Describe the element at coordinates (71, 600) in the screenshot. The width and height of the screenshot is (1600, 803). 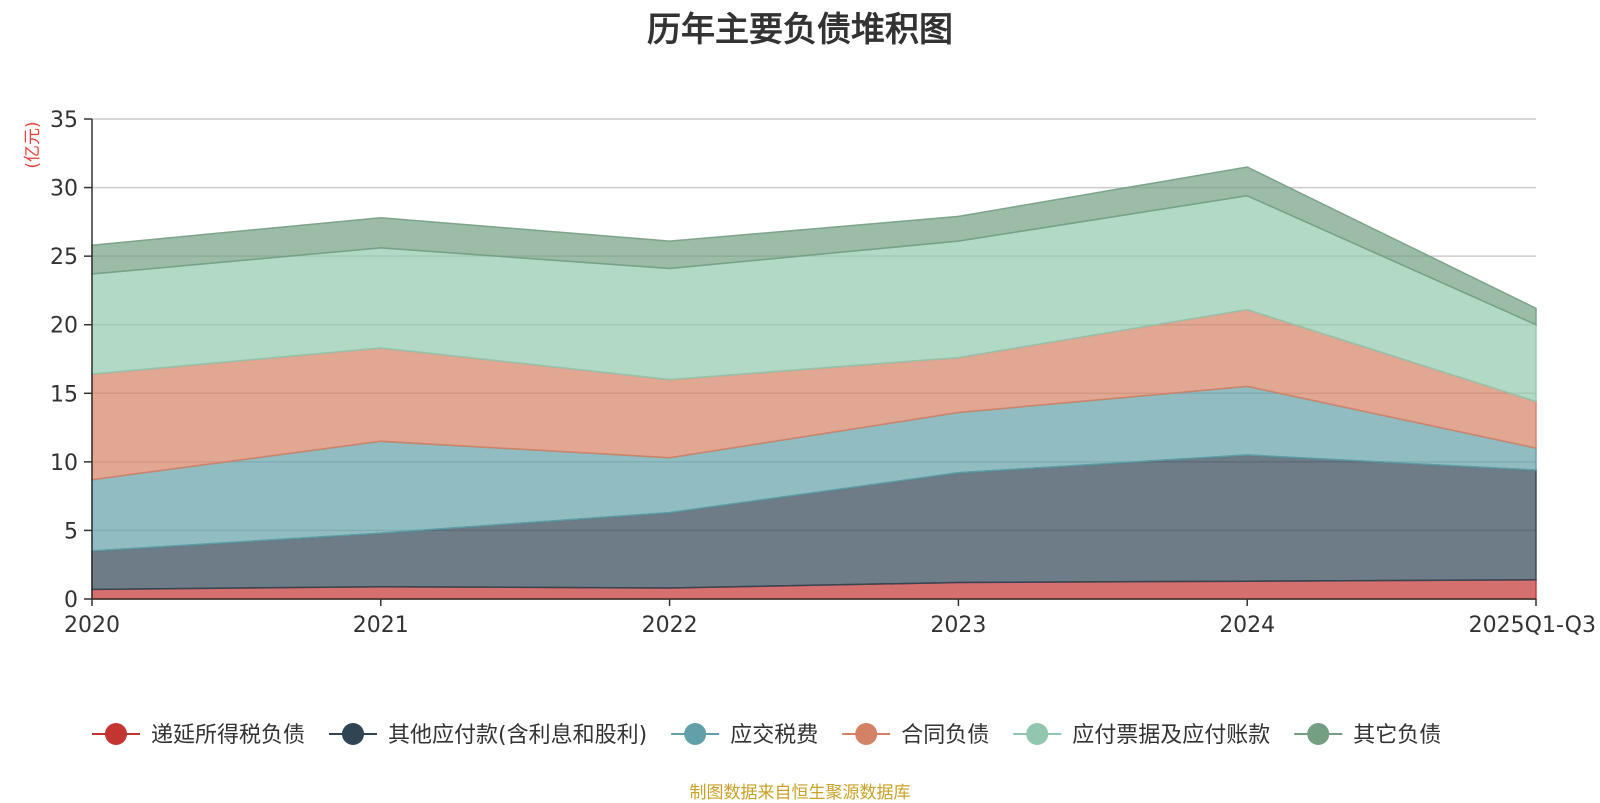
I see `y-tick-label: 0` at that location.